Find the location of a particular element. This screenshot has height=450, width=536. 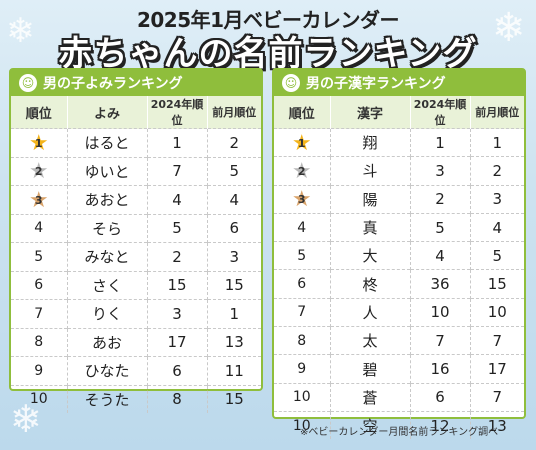

rank-cell: 7 is located at coordinates (302, 312).